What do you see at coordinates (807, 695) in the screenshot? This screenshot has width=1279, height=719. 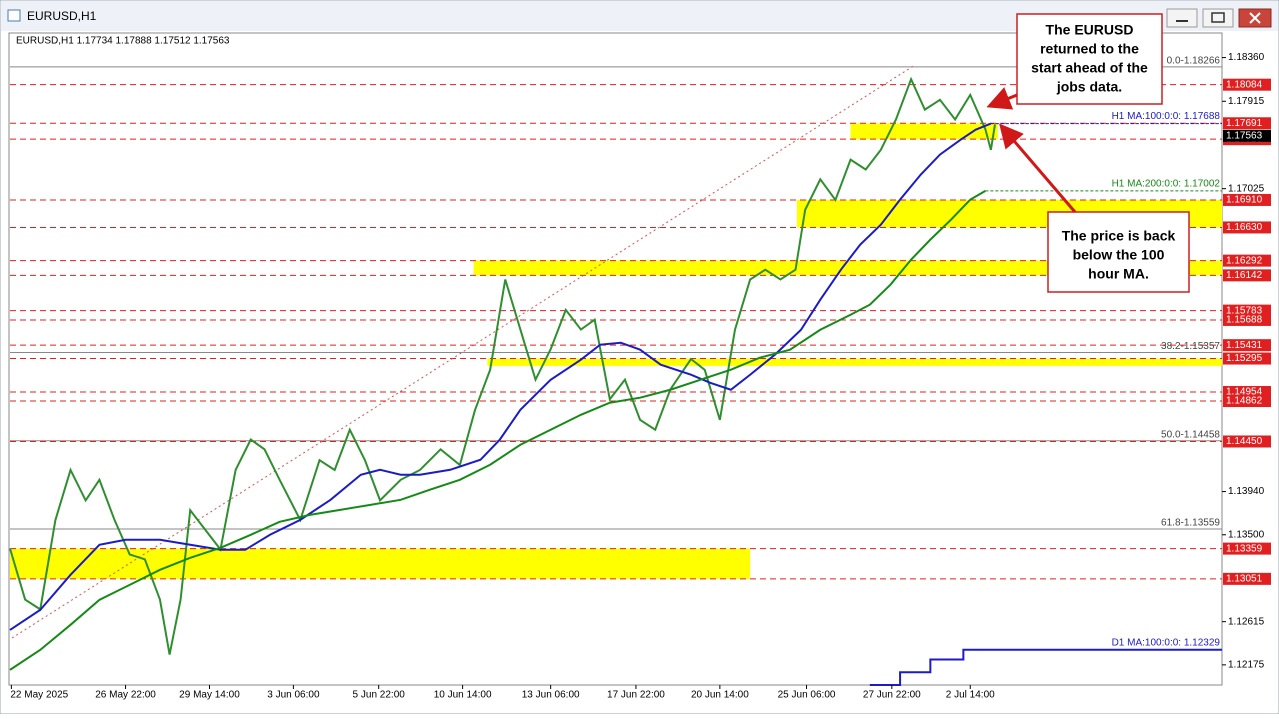 I see `x-tick-label: 25 Jun 06:00` at bounding box center [807, 695].